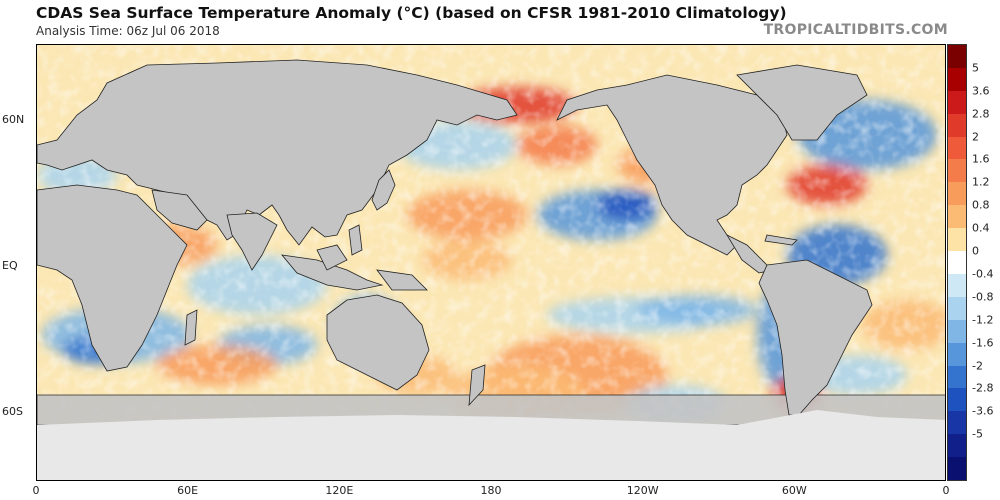 The width and height of the screenshot is (1000, 500). What do you see at coordinates (332, 257) in the screenshot?
I see `borneo-land` at bounding box center [332, 257].